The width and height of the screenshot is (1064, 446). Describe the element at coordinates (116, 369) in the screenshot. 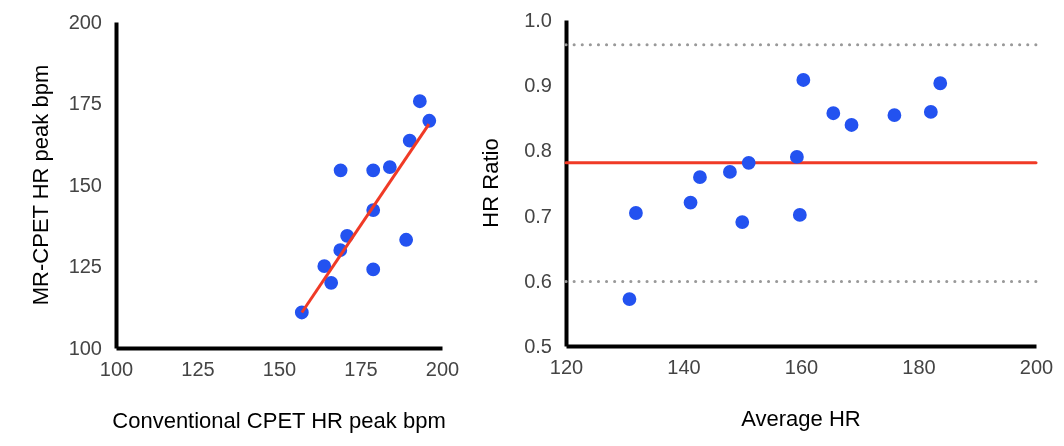

I see `x-tick-label: 100` at that location.